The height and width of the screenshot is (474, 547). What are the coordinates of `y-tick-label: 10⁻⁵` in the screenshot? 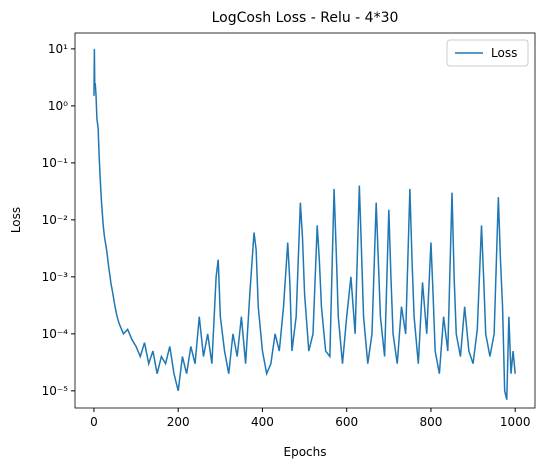 It's located at (55, 391).